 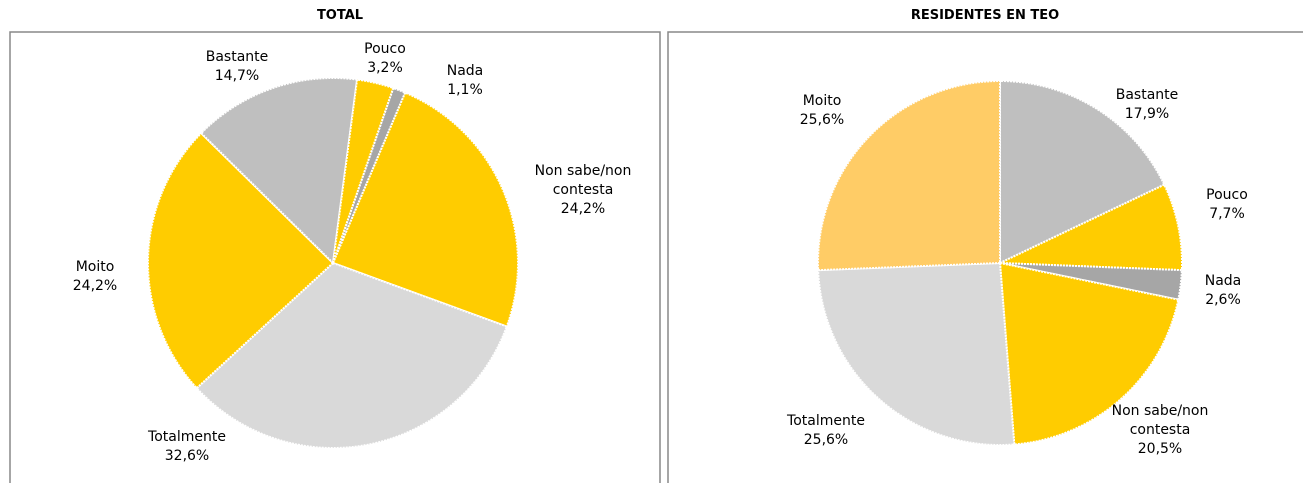 What do you see at coordinates (1227, 205) in the screenshot?
I see `slice-label: Pouco 7,7%` at bounding box center [1227, 205].